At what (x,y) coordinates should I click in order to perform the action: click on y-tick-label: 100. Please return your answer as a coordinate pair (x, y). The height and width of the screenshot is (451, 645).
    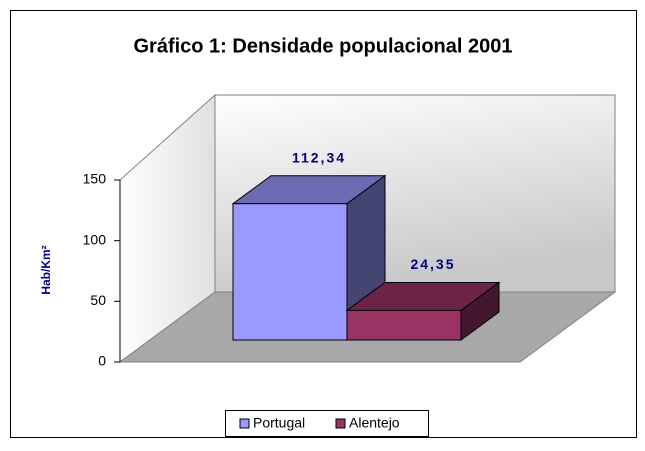
    Looking at the image, I should click on (95, 239).